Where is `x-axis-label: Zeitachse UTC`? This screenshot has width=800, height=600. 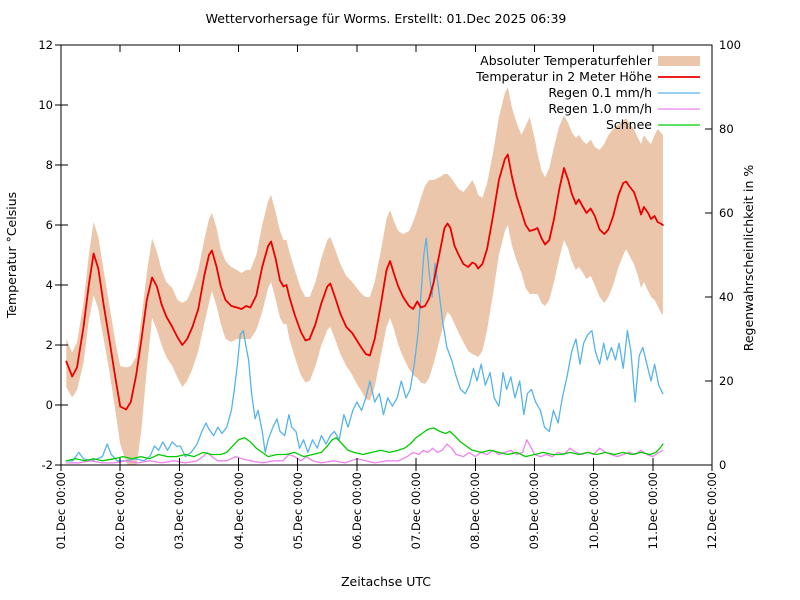
x-axis-label: Zeitachse UTC is located at coordinates (386, 581).